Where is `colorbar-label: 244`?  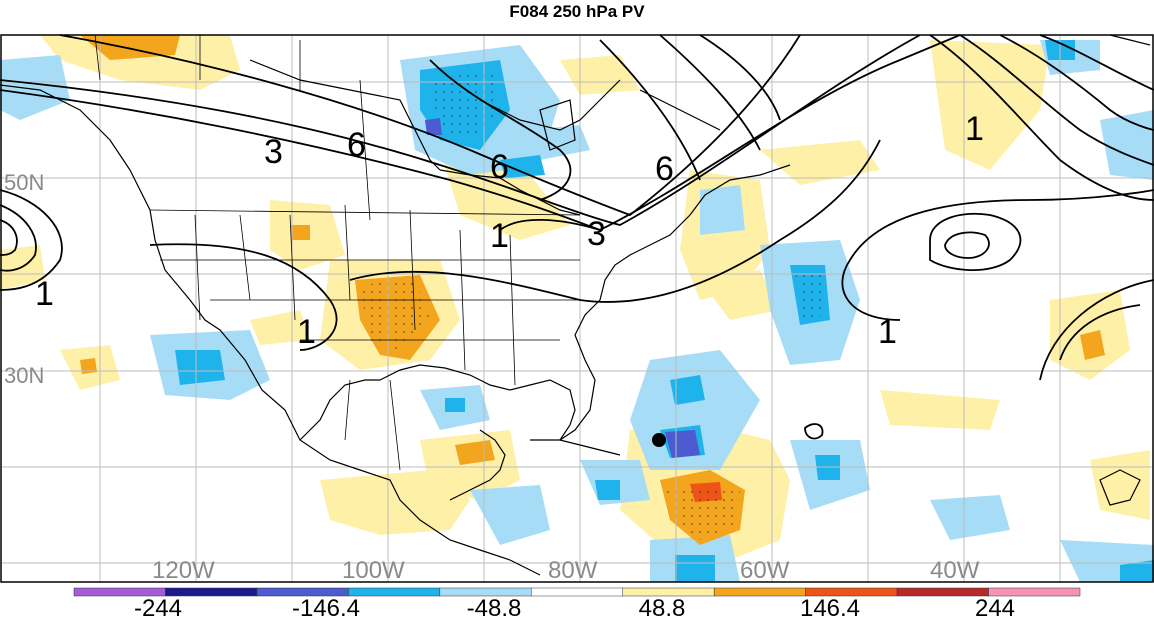
colorbar-label: 244 is located at coordinates (995, 607).